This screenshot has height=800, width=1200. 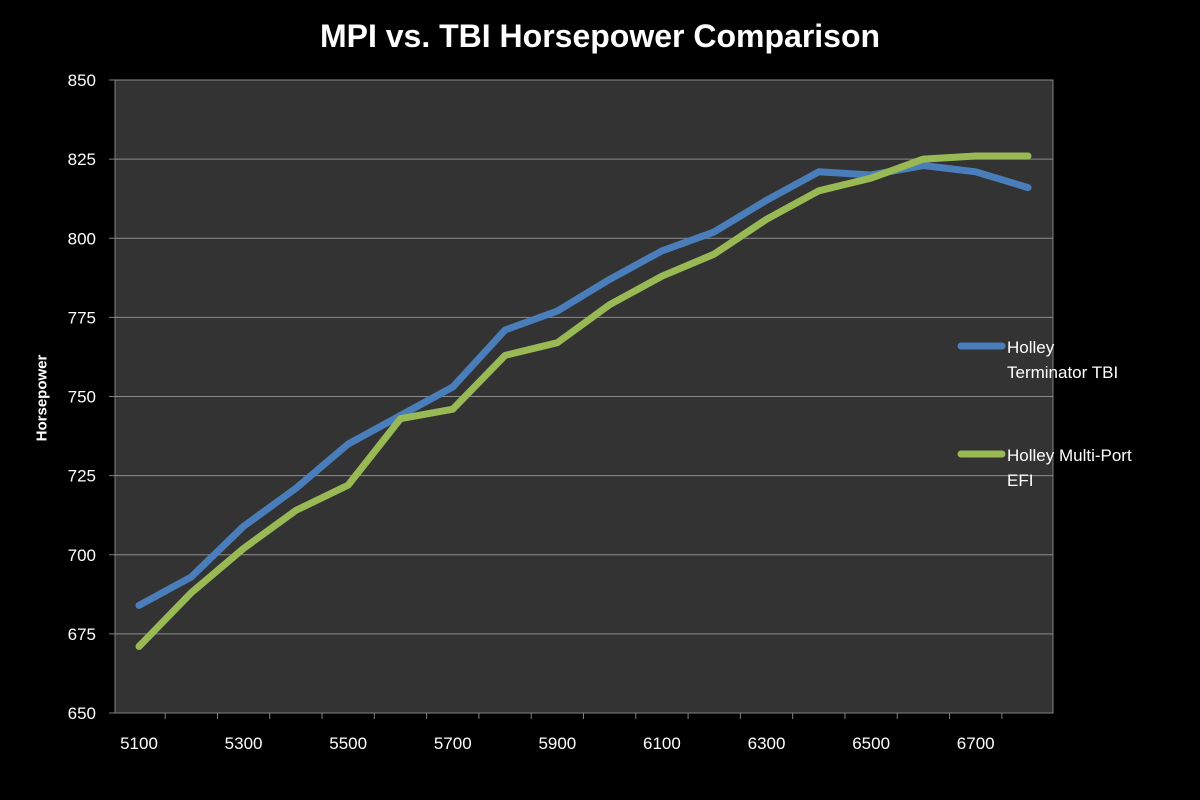 I want to click on legend-label: EFI, so click(x=1020, y=480).